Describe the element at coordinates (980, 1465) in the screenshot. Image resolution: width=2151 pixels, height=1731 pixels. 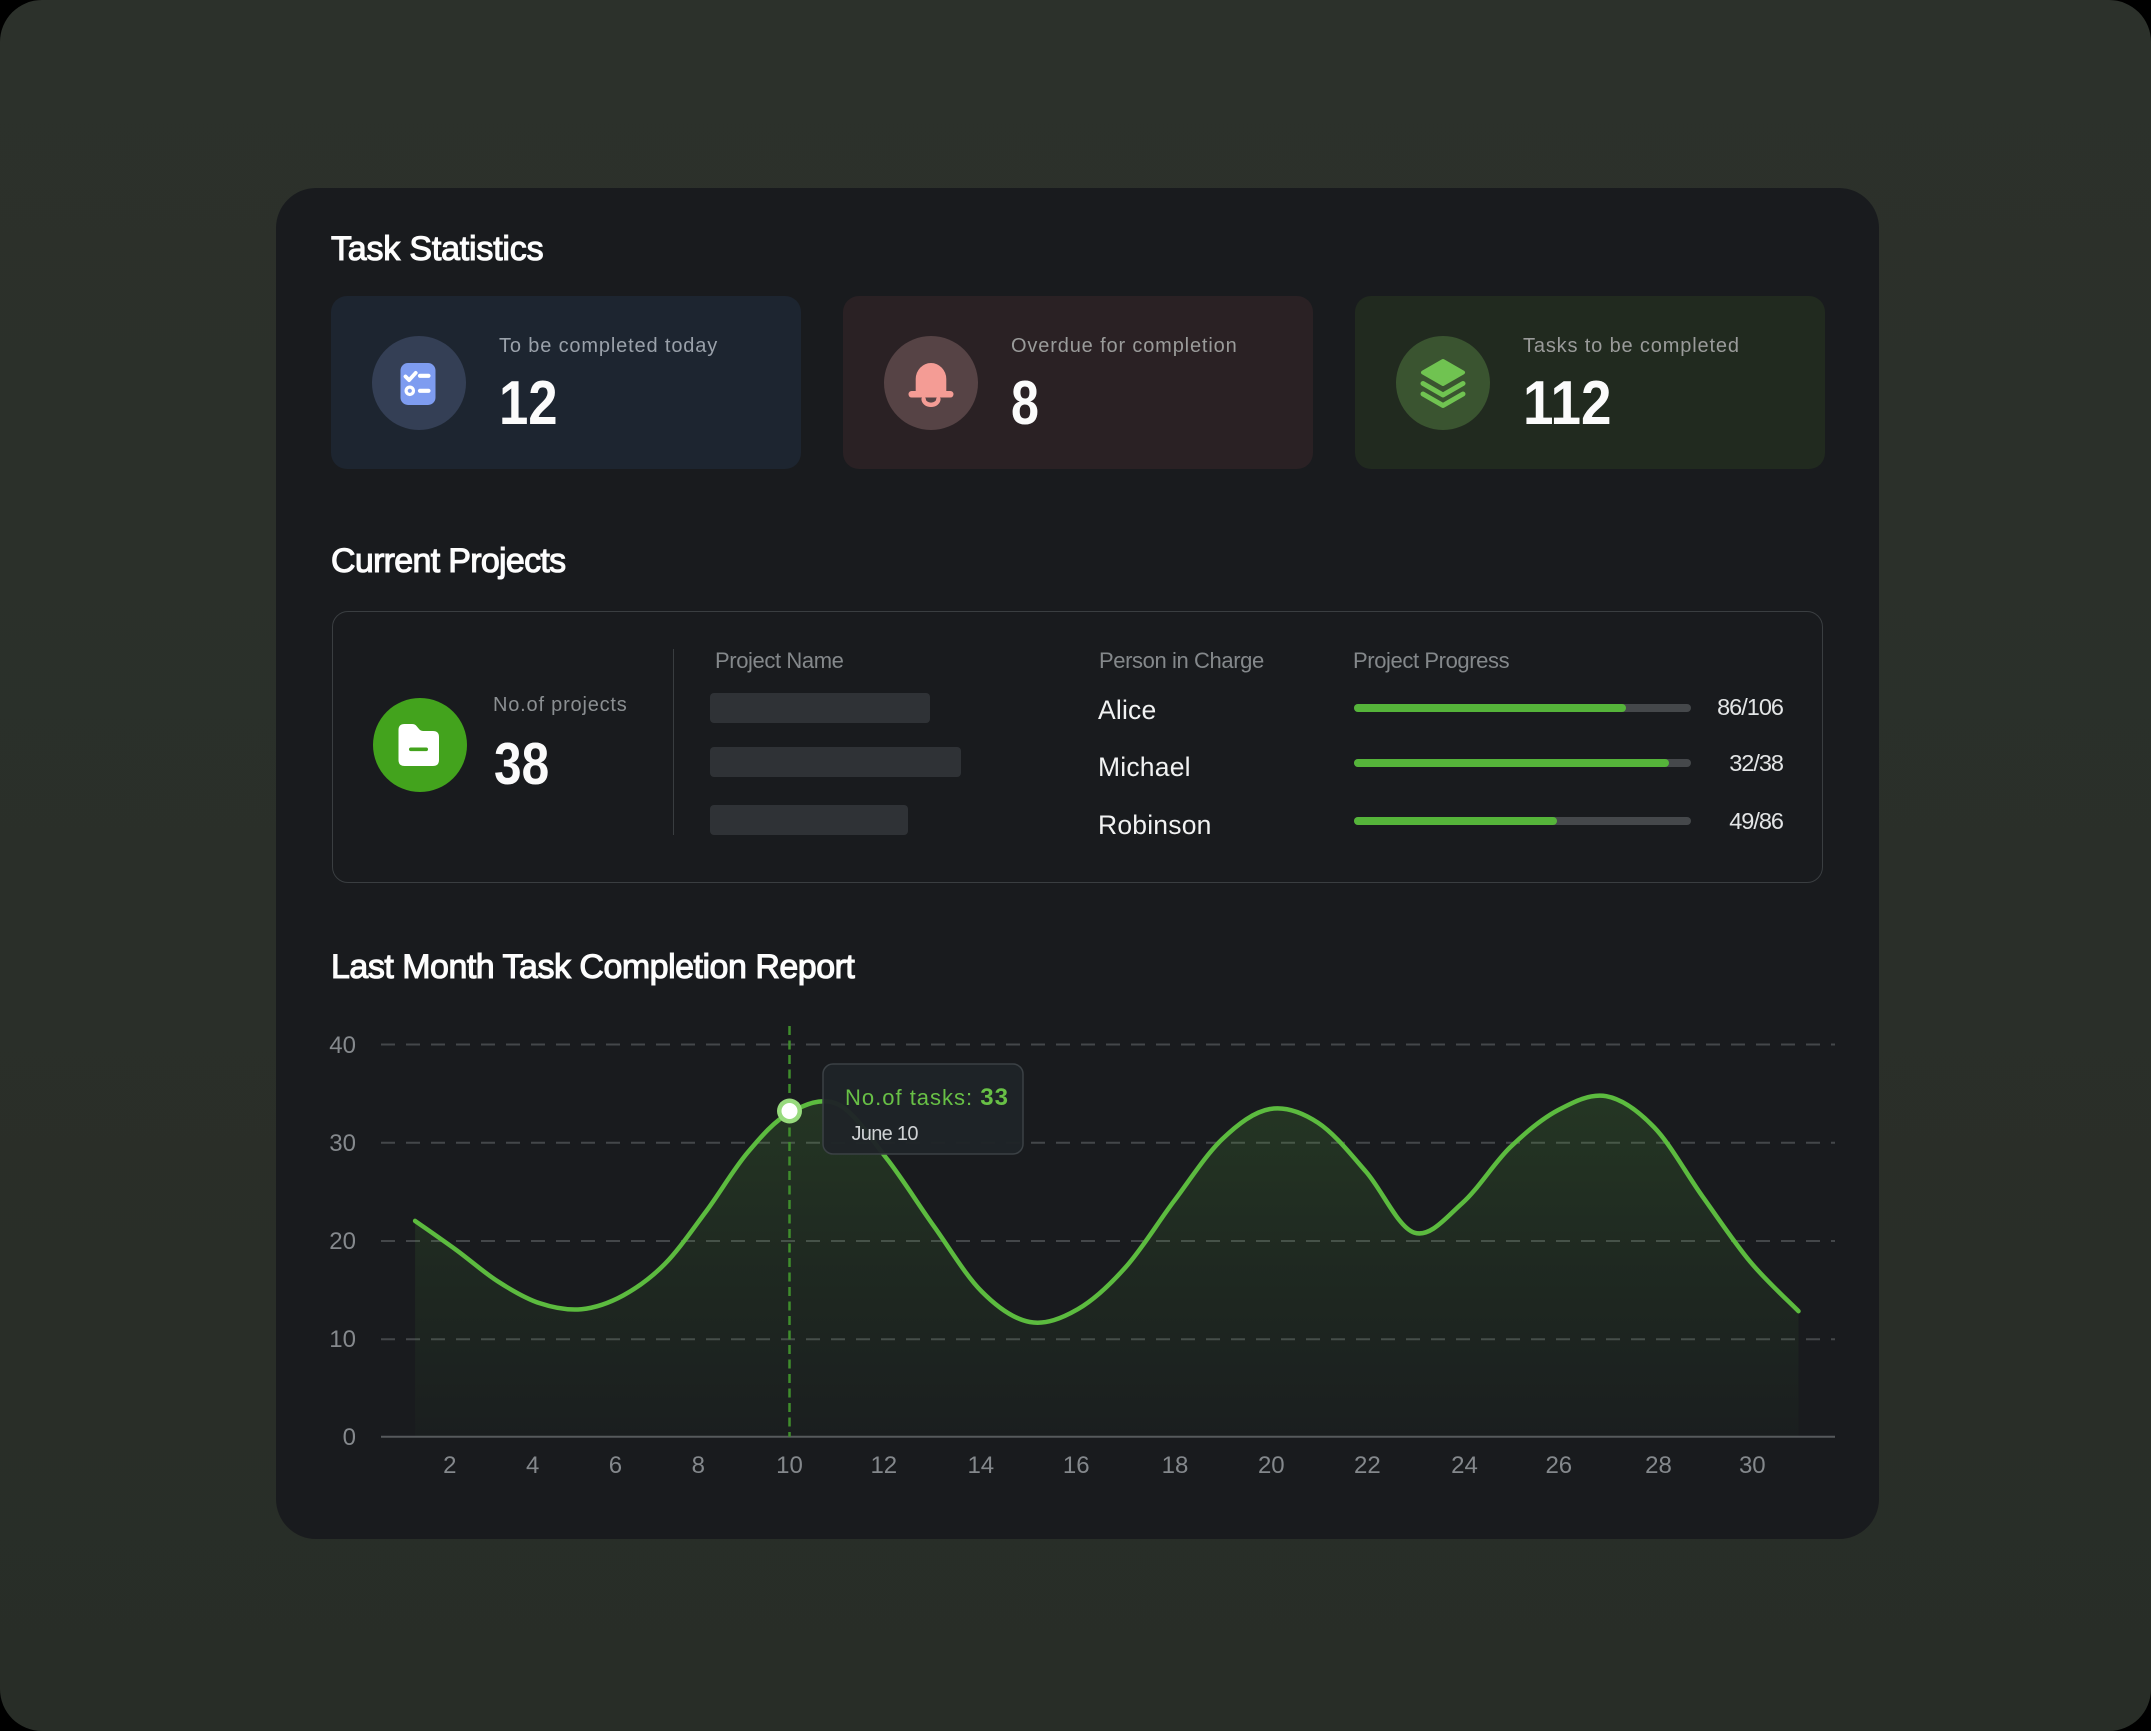
I see `svg-text: 14` at that location.